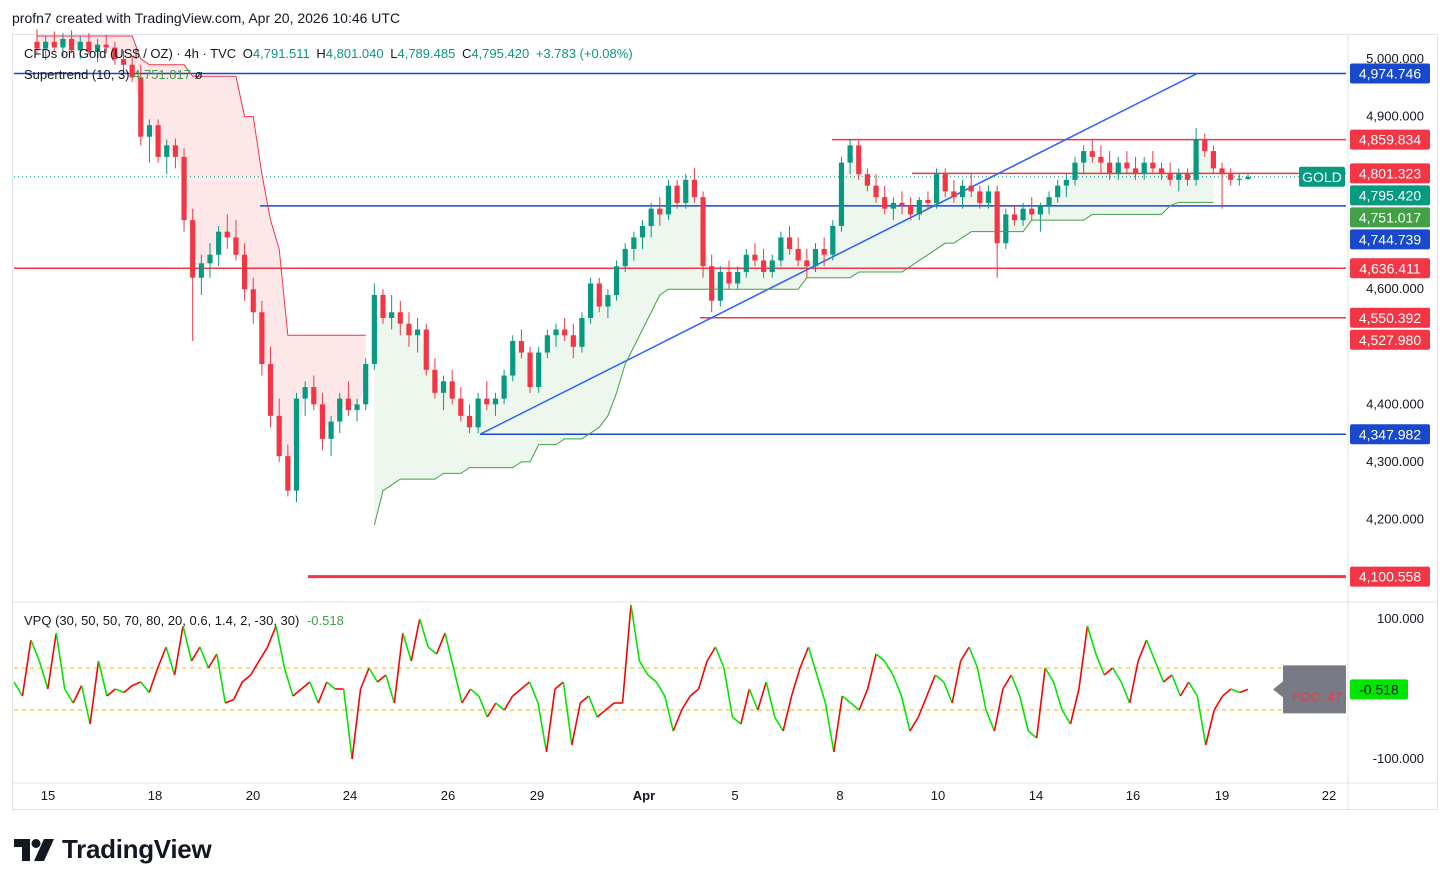 This screenshot has height=887, width=1450. I want to click on price-tick-label: 4,900.000, so click(1395, 116).